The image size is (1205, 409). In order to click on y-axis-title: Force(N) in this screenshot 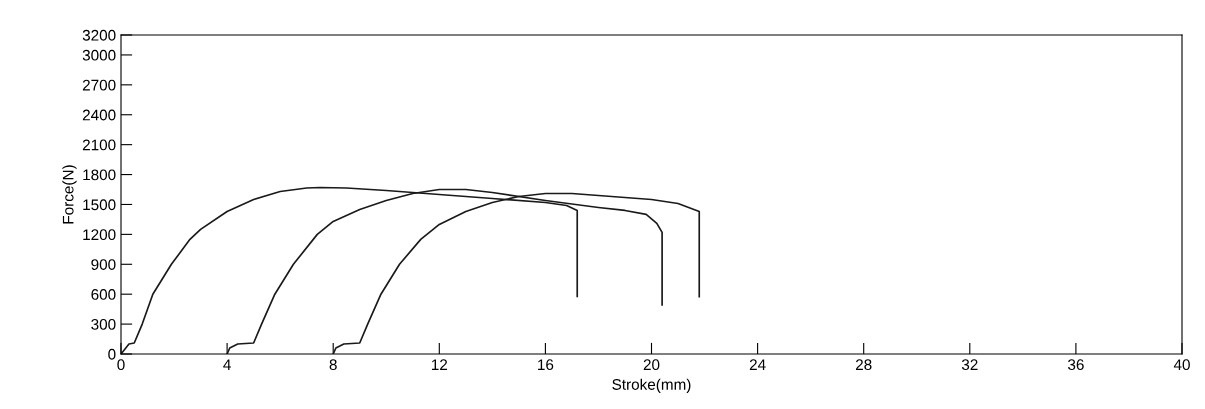, I will do `click(69, 194)`.